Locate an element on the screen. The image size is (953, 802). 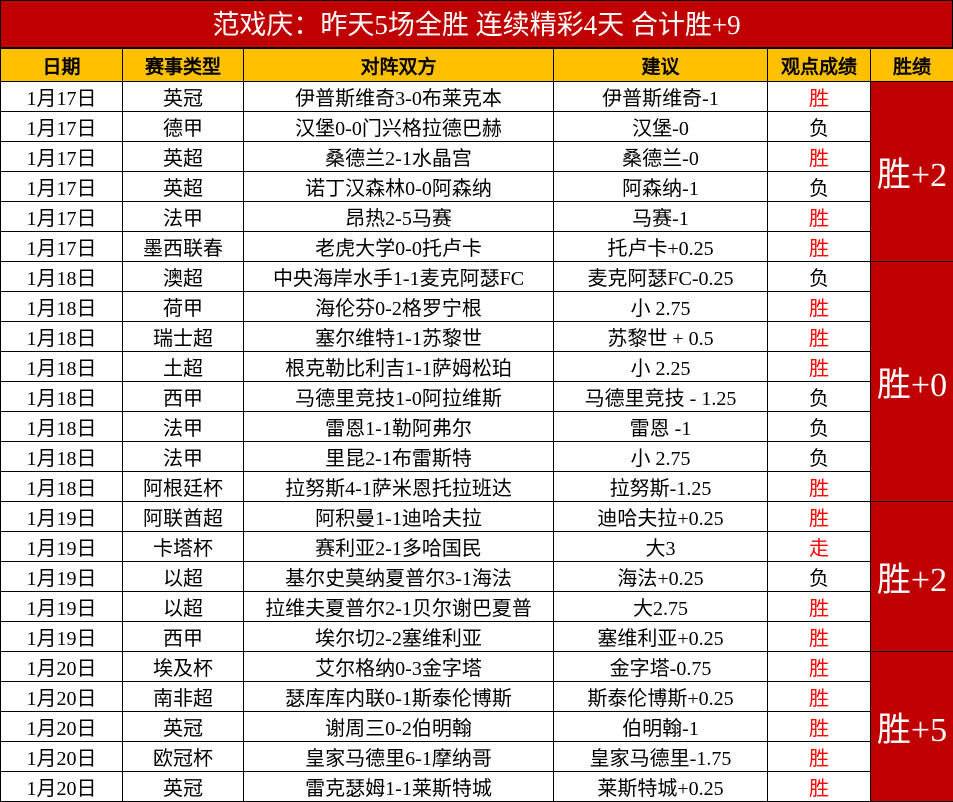
row: 1月19日 卡塔杯 赛利亚2-1多哈国民 大3 走 is located at coordinates (476, 546).